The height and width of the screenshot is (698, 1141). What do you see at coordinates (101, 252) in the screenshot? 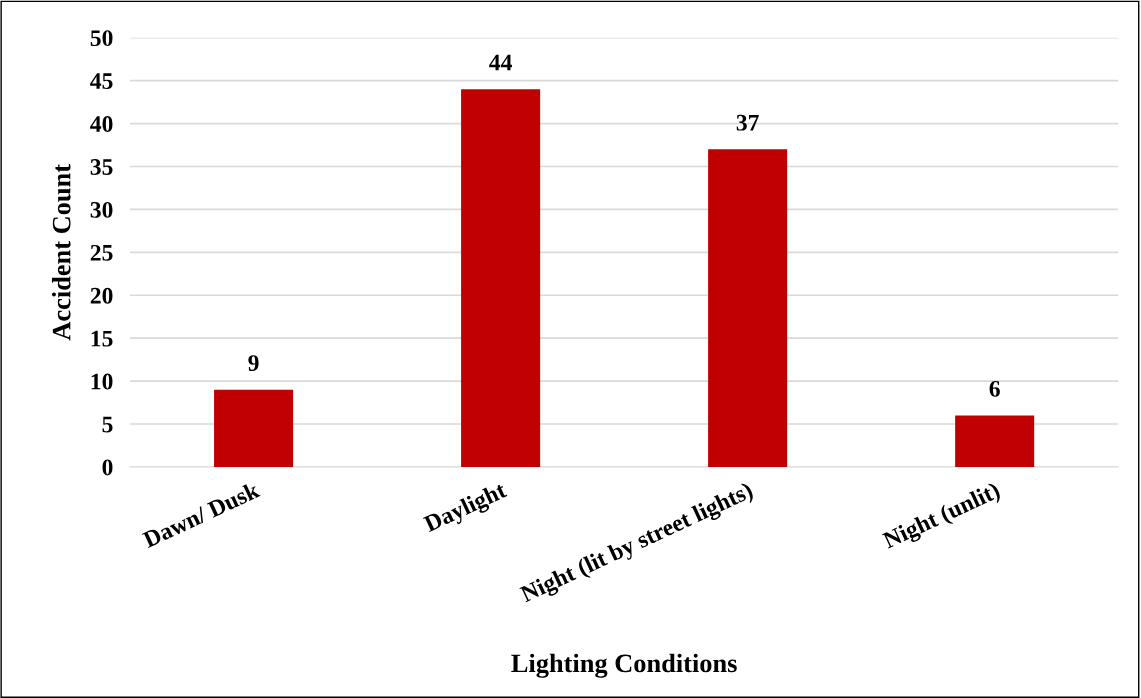
I see `y-tick-label: 25` at bounding box center [101, 252].